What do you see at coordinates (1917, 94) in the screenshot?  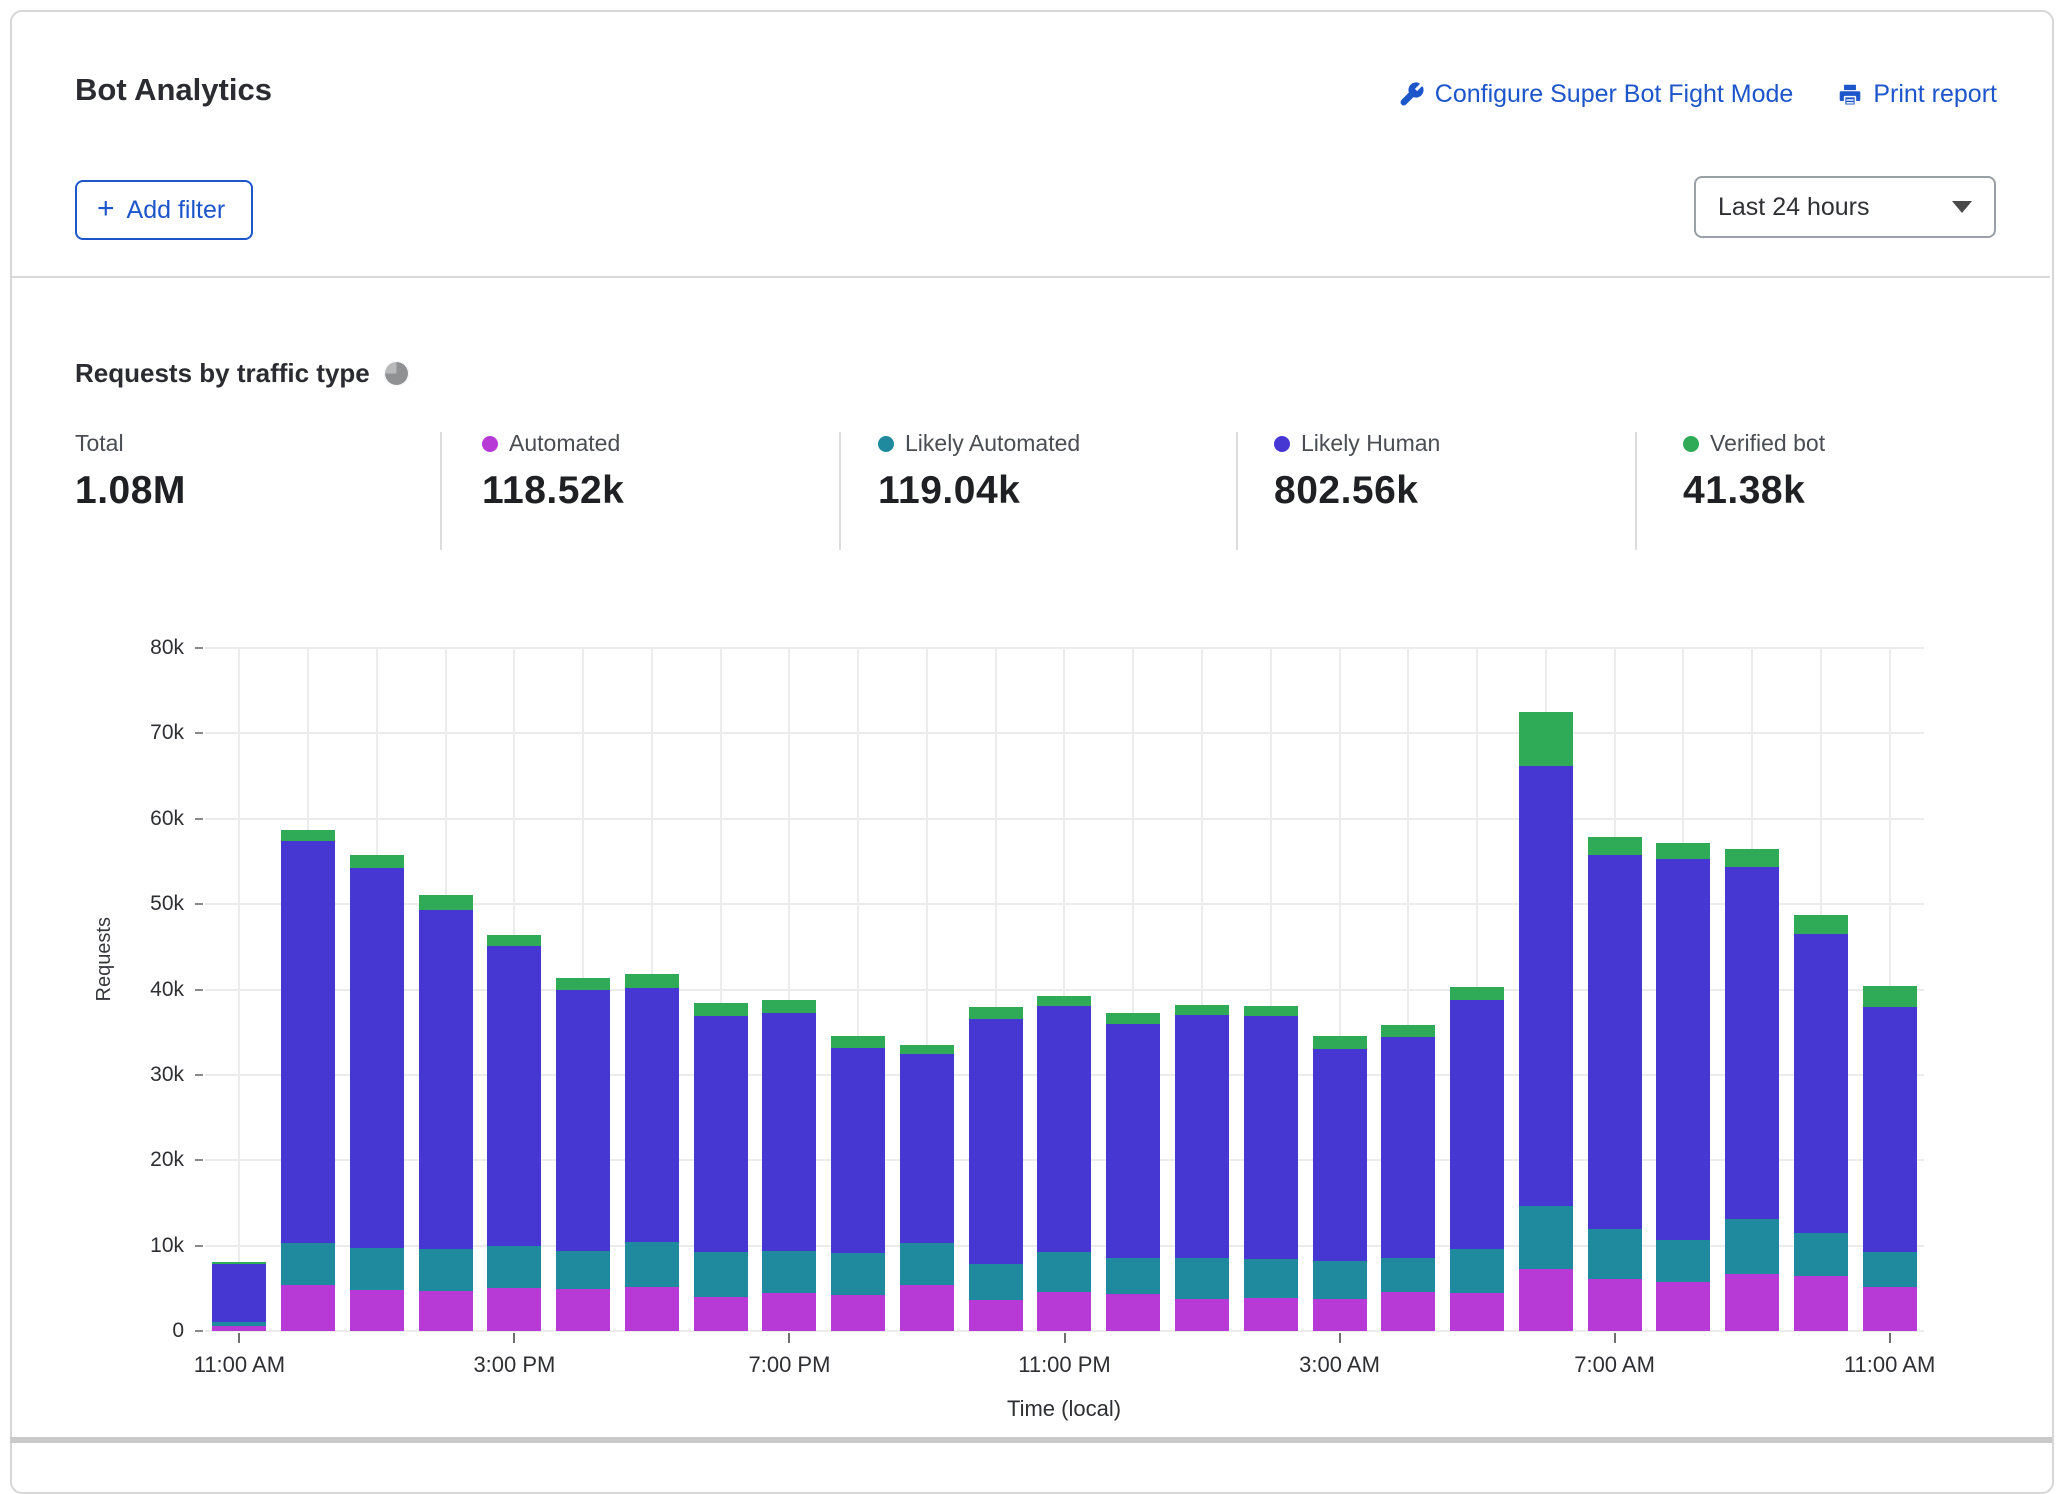 I see `print-report-link: Print report` at bounding box center [1917, 94].